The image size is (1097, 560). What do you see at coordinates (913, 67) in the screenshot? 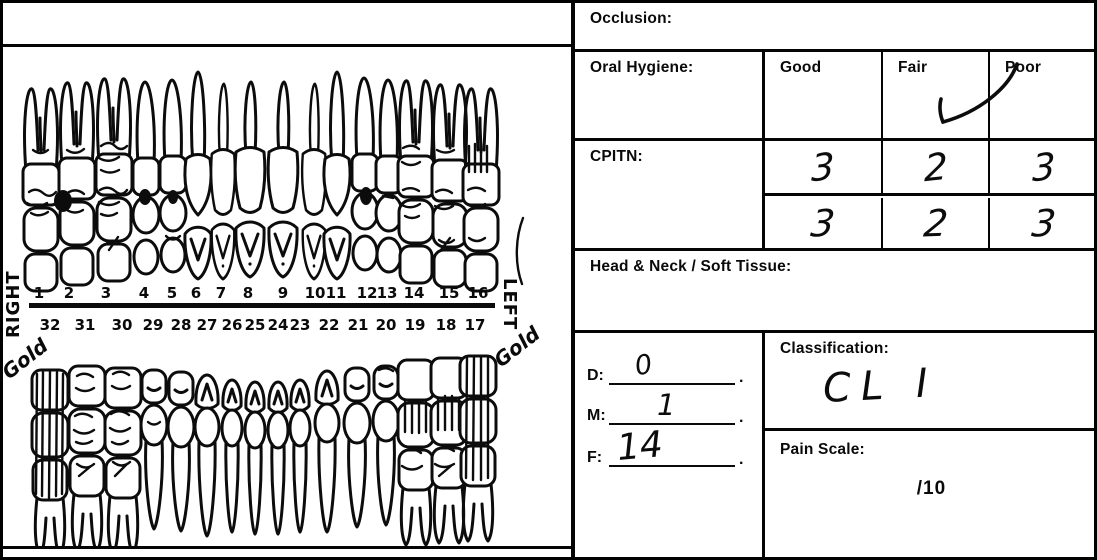
I see `fair-option-label: Fair` at bounding box center [913, 67].